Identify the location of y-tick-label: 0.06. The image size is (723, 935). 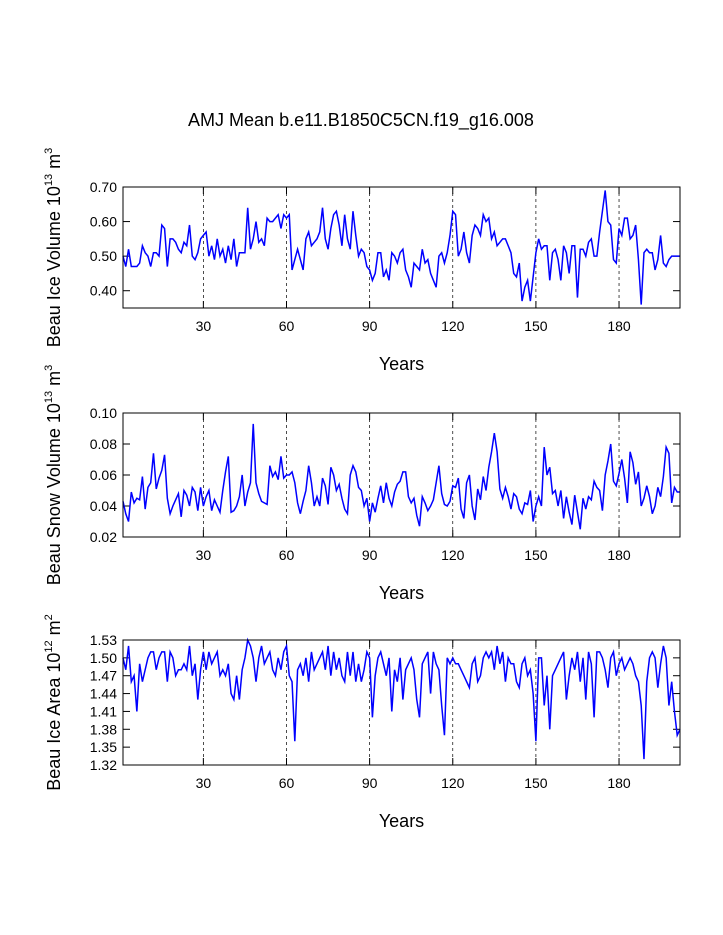
(103, 475).